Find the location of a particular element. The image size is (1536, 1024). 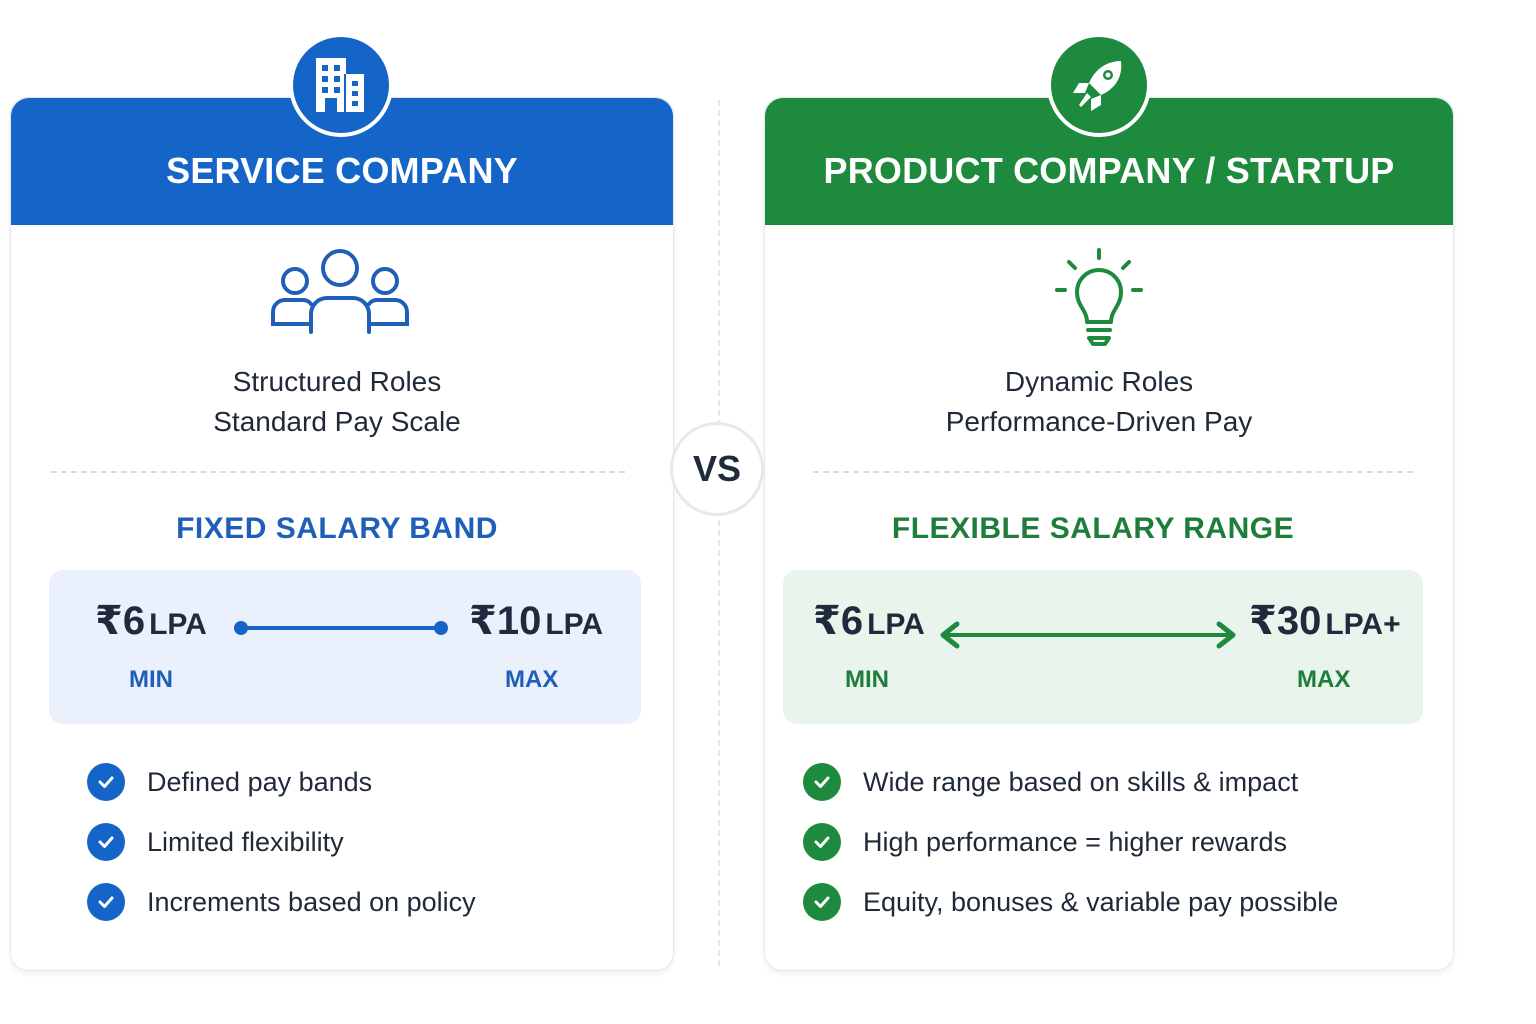

list-item: Limited flexibility is located at coordinates (215, 842).